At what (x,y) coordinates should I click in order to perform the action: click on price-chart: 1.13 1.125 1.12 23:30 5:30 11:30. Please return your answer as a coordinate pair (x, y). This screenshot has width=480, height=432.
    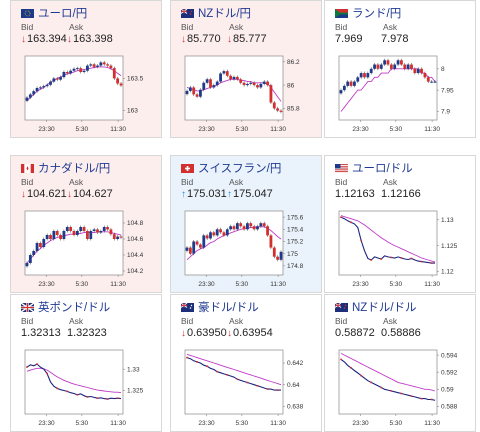
    Looking at the image, I should click on (400, 248).